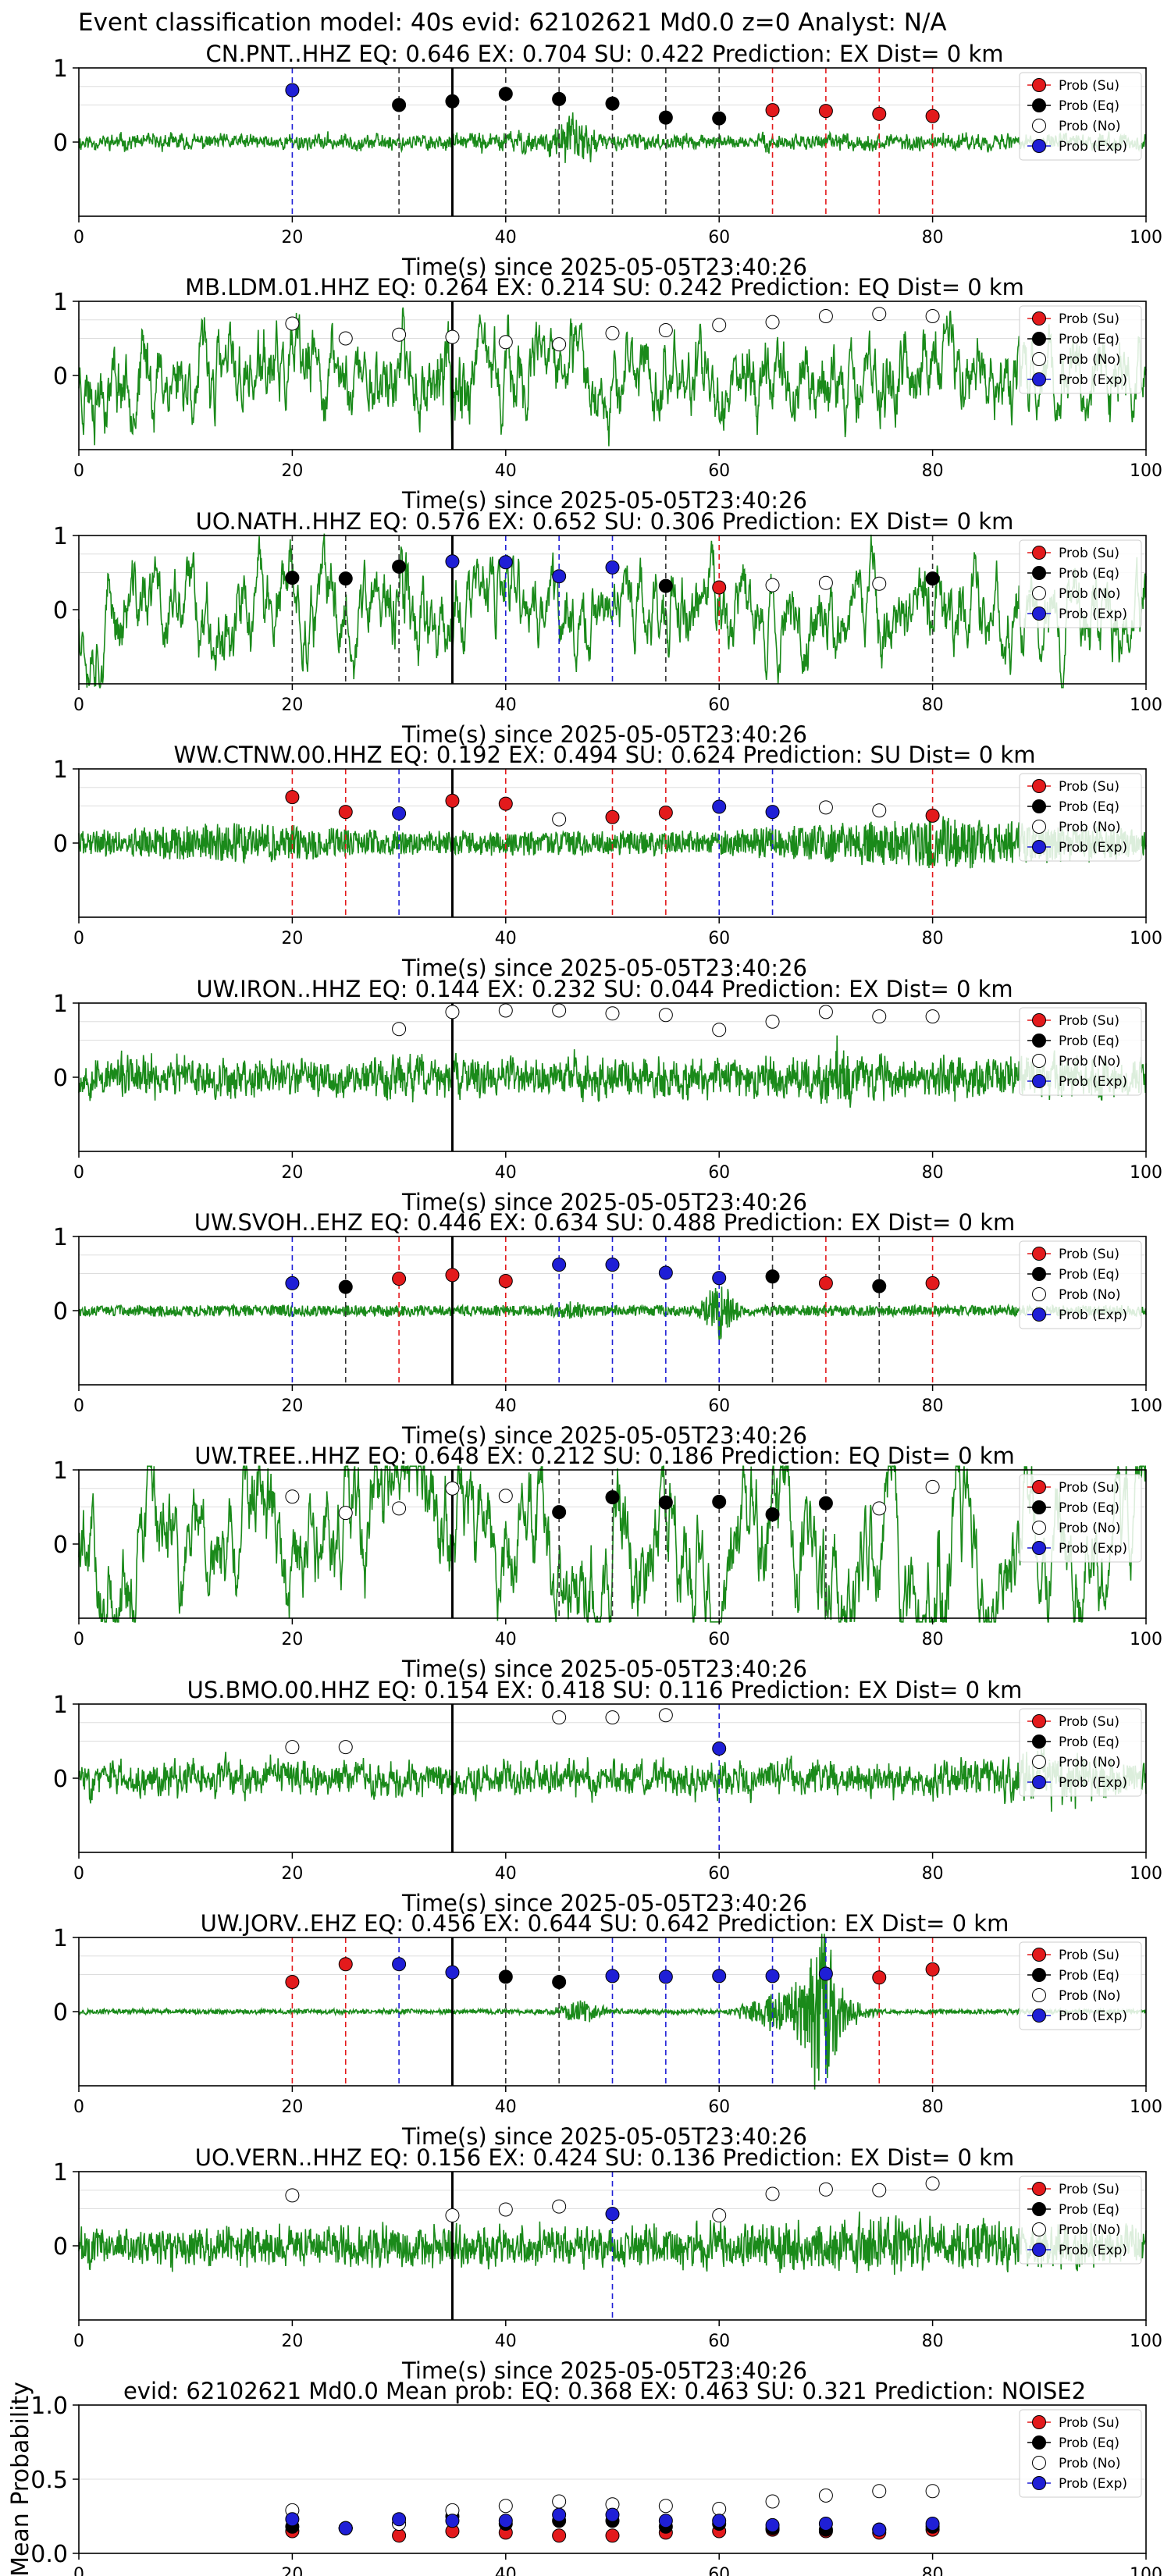 This screenshot has height=2576, width=1171. What do you see at coordinates (612, 137) in the screenshot?
I see `waveform` at bounding box center [612, 137].